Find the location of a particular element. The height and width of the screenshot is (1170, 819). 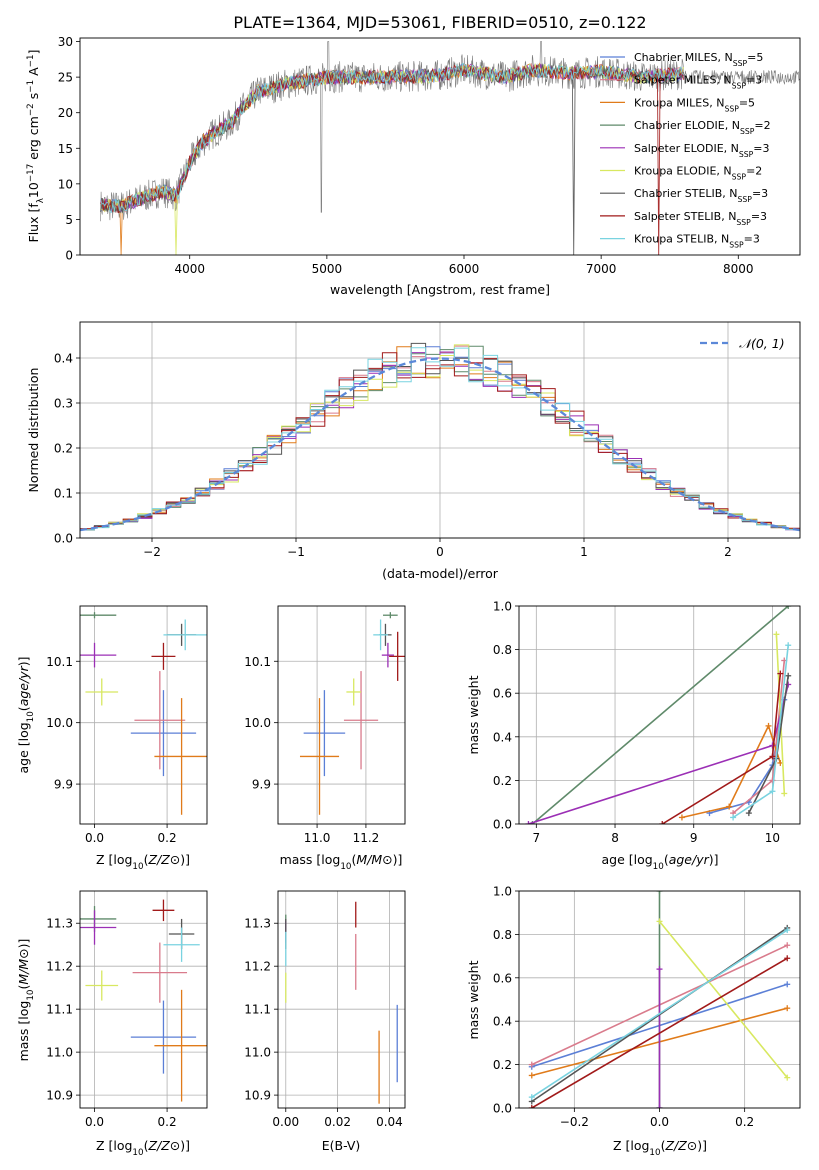

x-axis-label-part: age/yr is located at coordinates (689, 859).